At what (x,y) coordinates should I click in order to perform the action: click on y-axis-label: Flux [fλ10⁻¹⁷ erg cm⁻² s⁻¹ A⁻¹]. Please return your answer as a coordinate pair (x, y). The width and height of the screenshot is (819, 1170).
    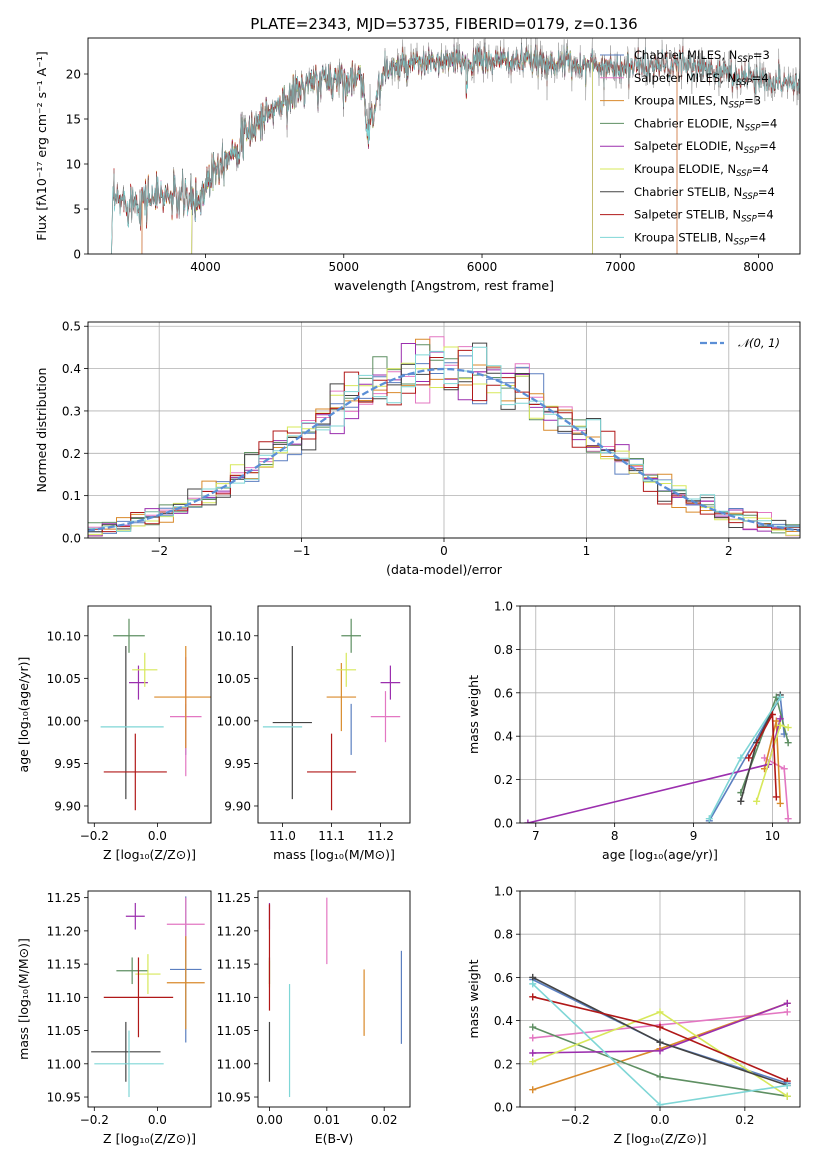
    Looking at the image, I should click on (41, 145).